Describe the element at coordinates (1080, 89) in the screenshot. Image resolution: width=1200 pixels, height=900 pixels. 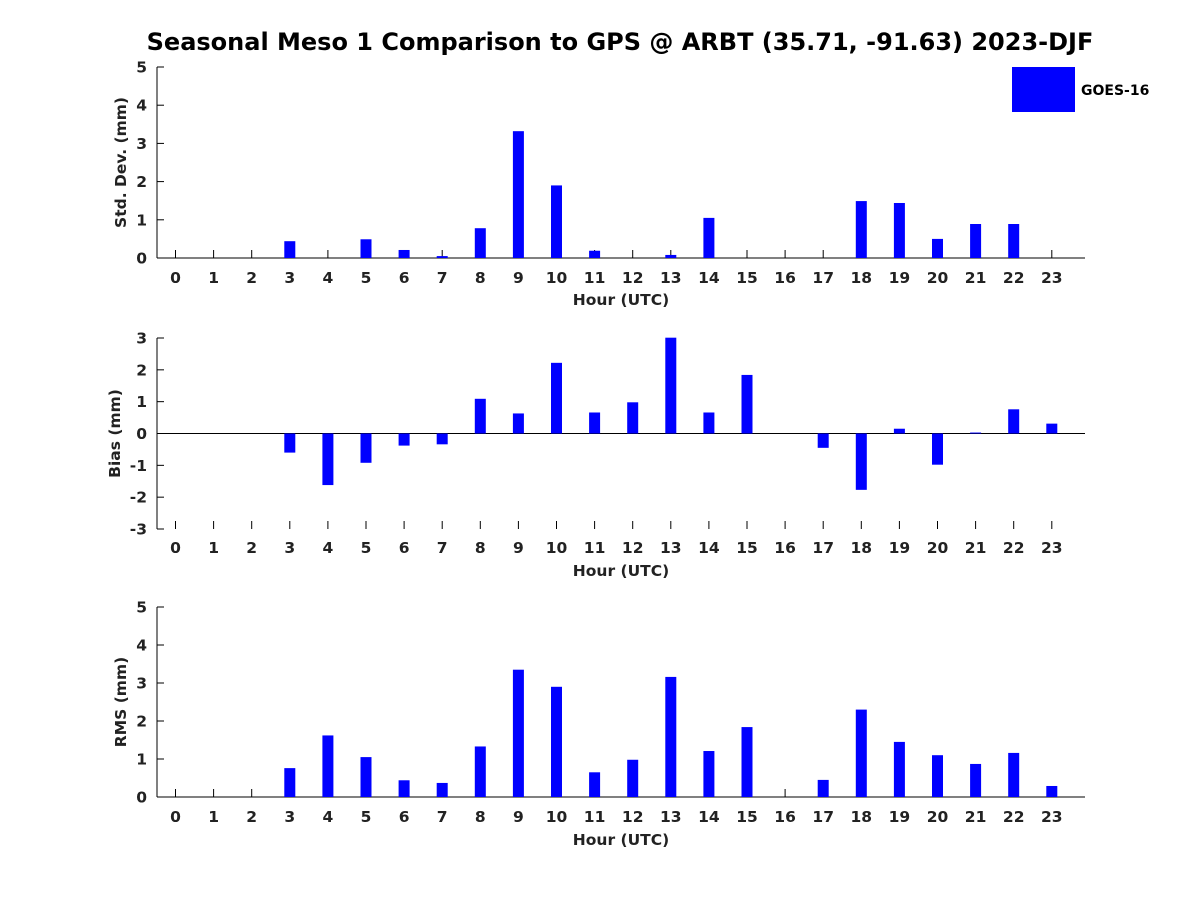
I see `legend: GOES-16` at that location.